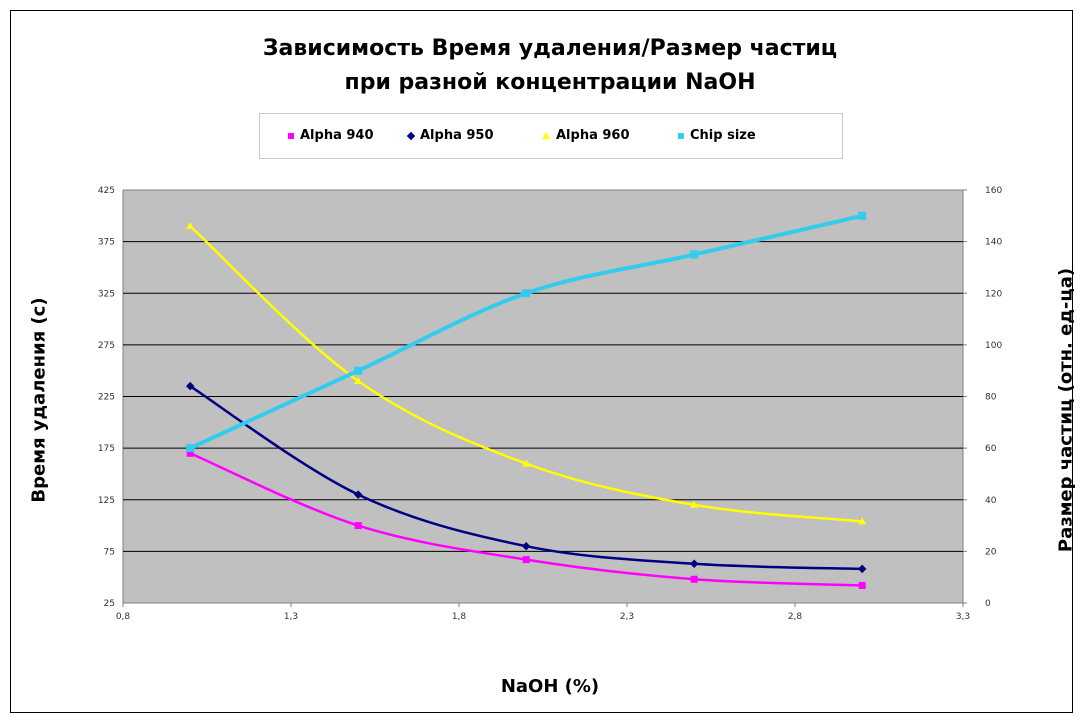  What do you see at coordinates (457, 135) in the screenshot?
I see `legend-label-alpha-950: Alpha 950` at bounding box center [457, 135].